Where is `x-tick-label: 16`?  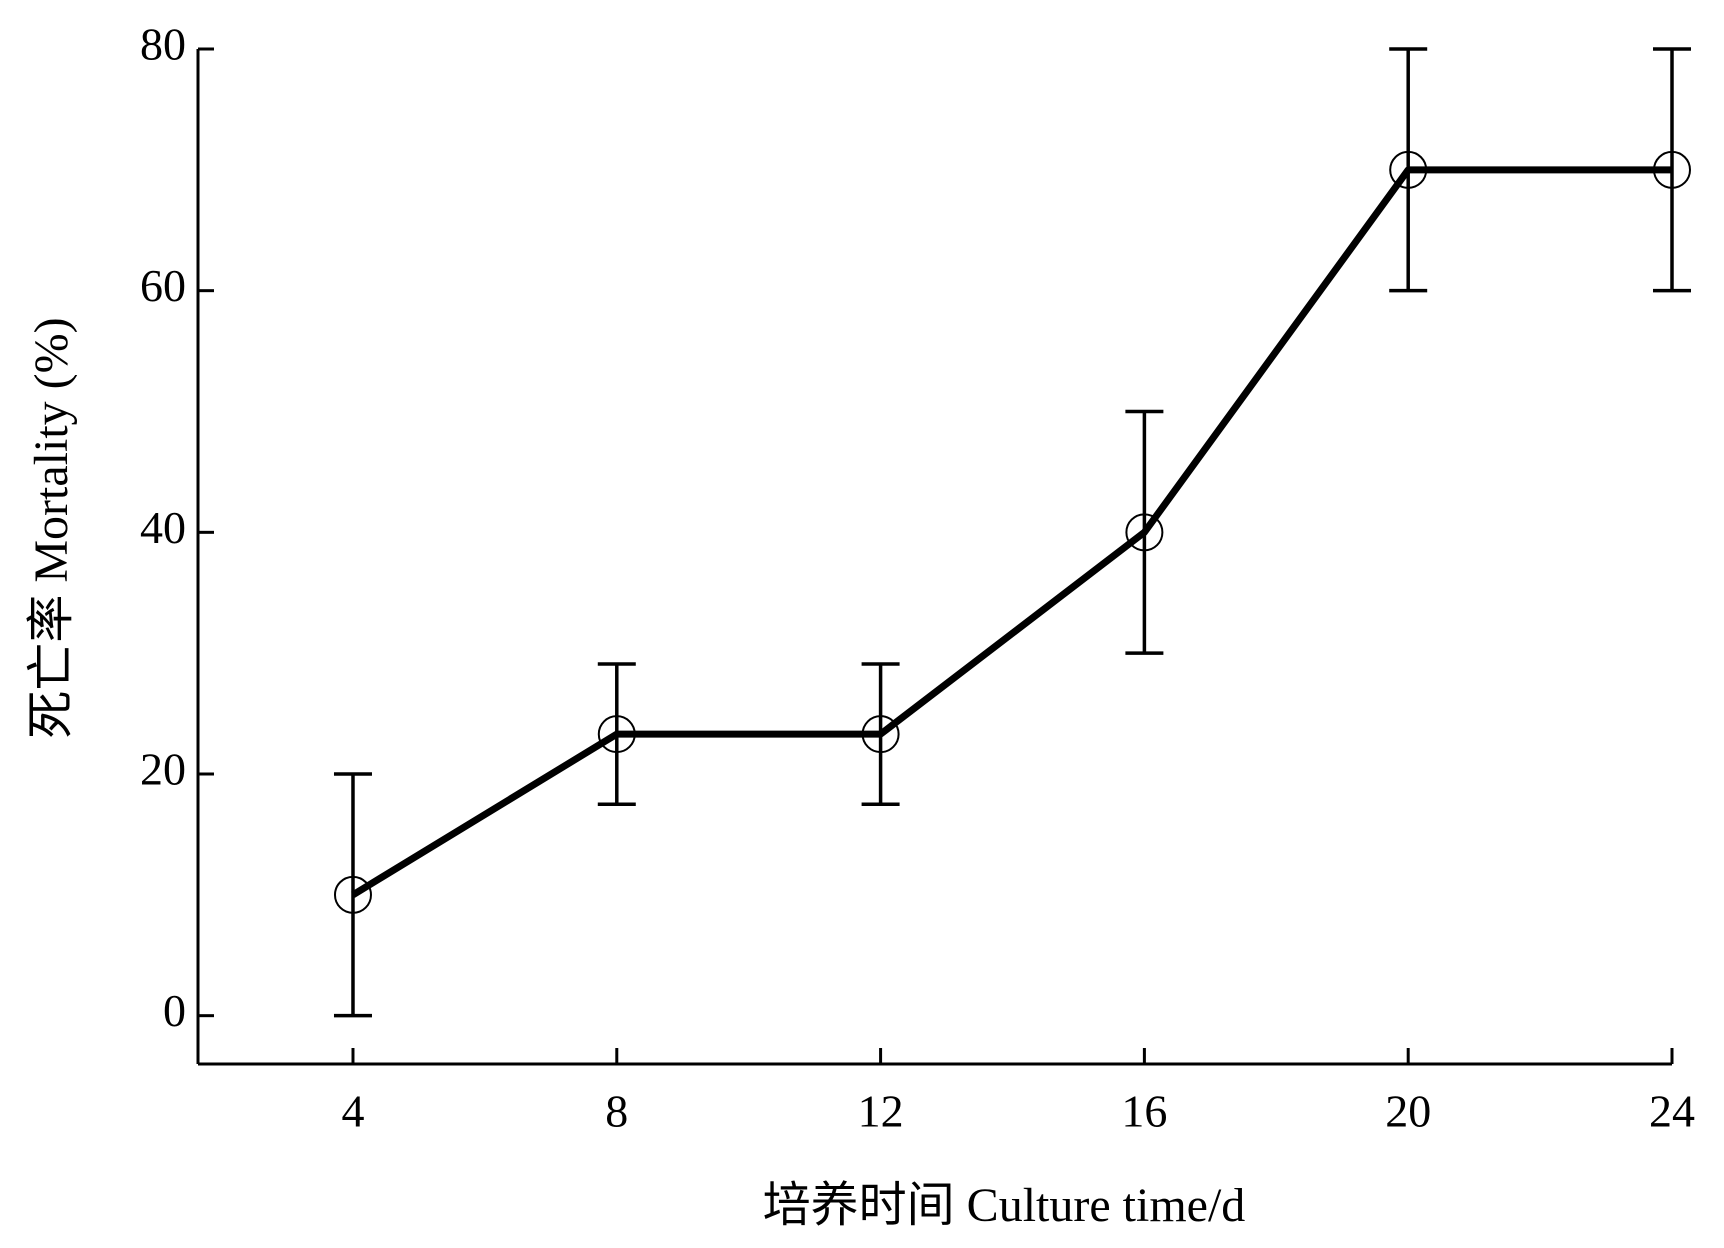
x-tick-label: 16 is located at coordinates (1144, 1111).